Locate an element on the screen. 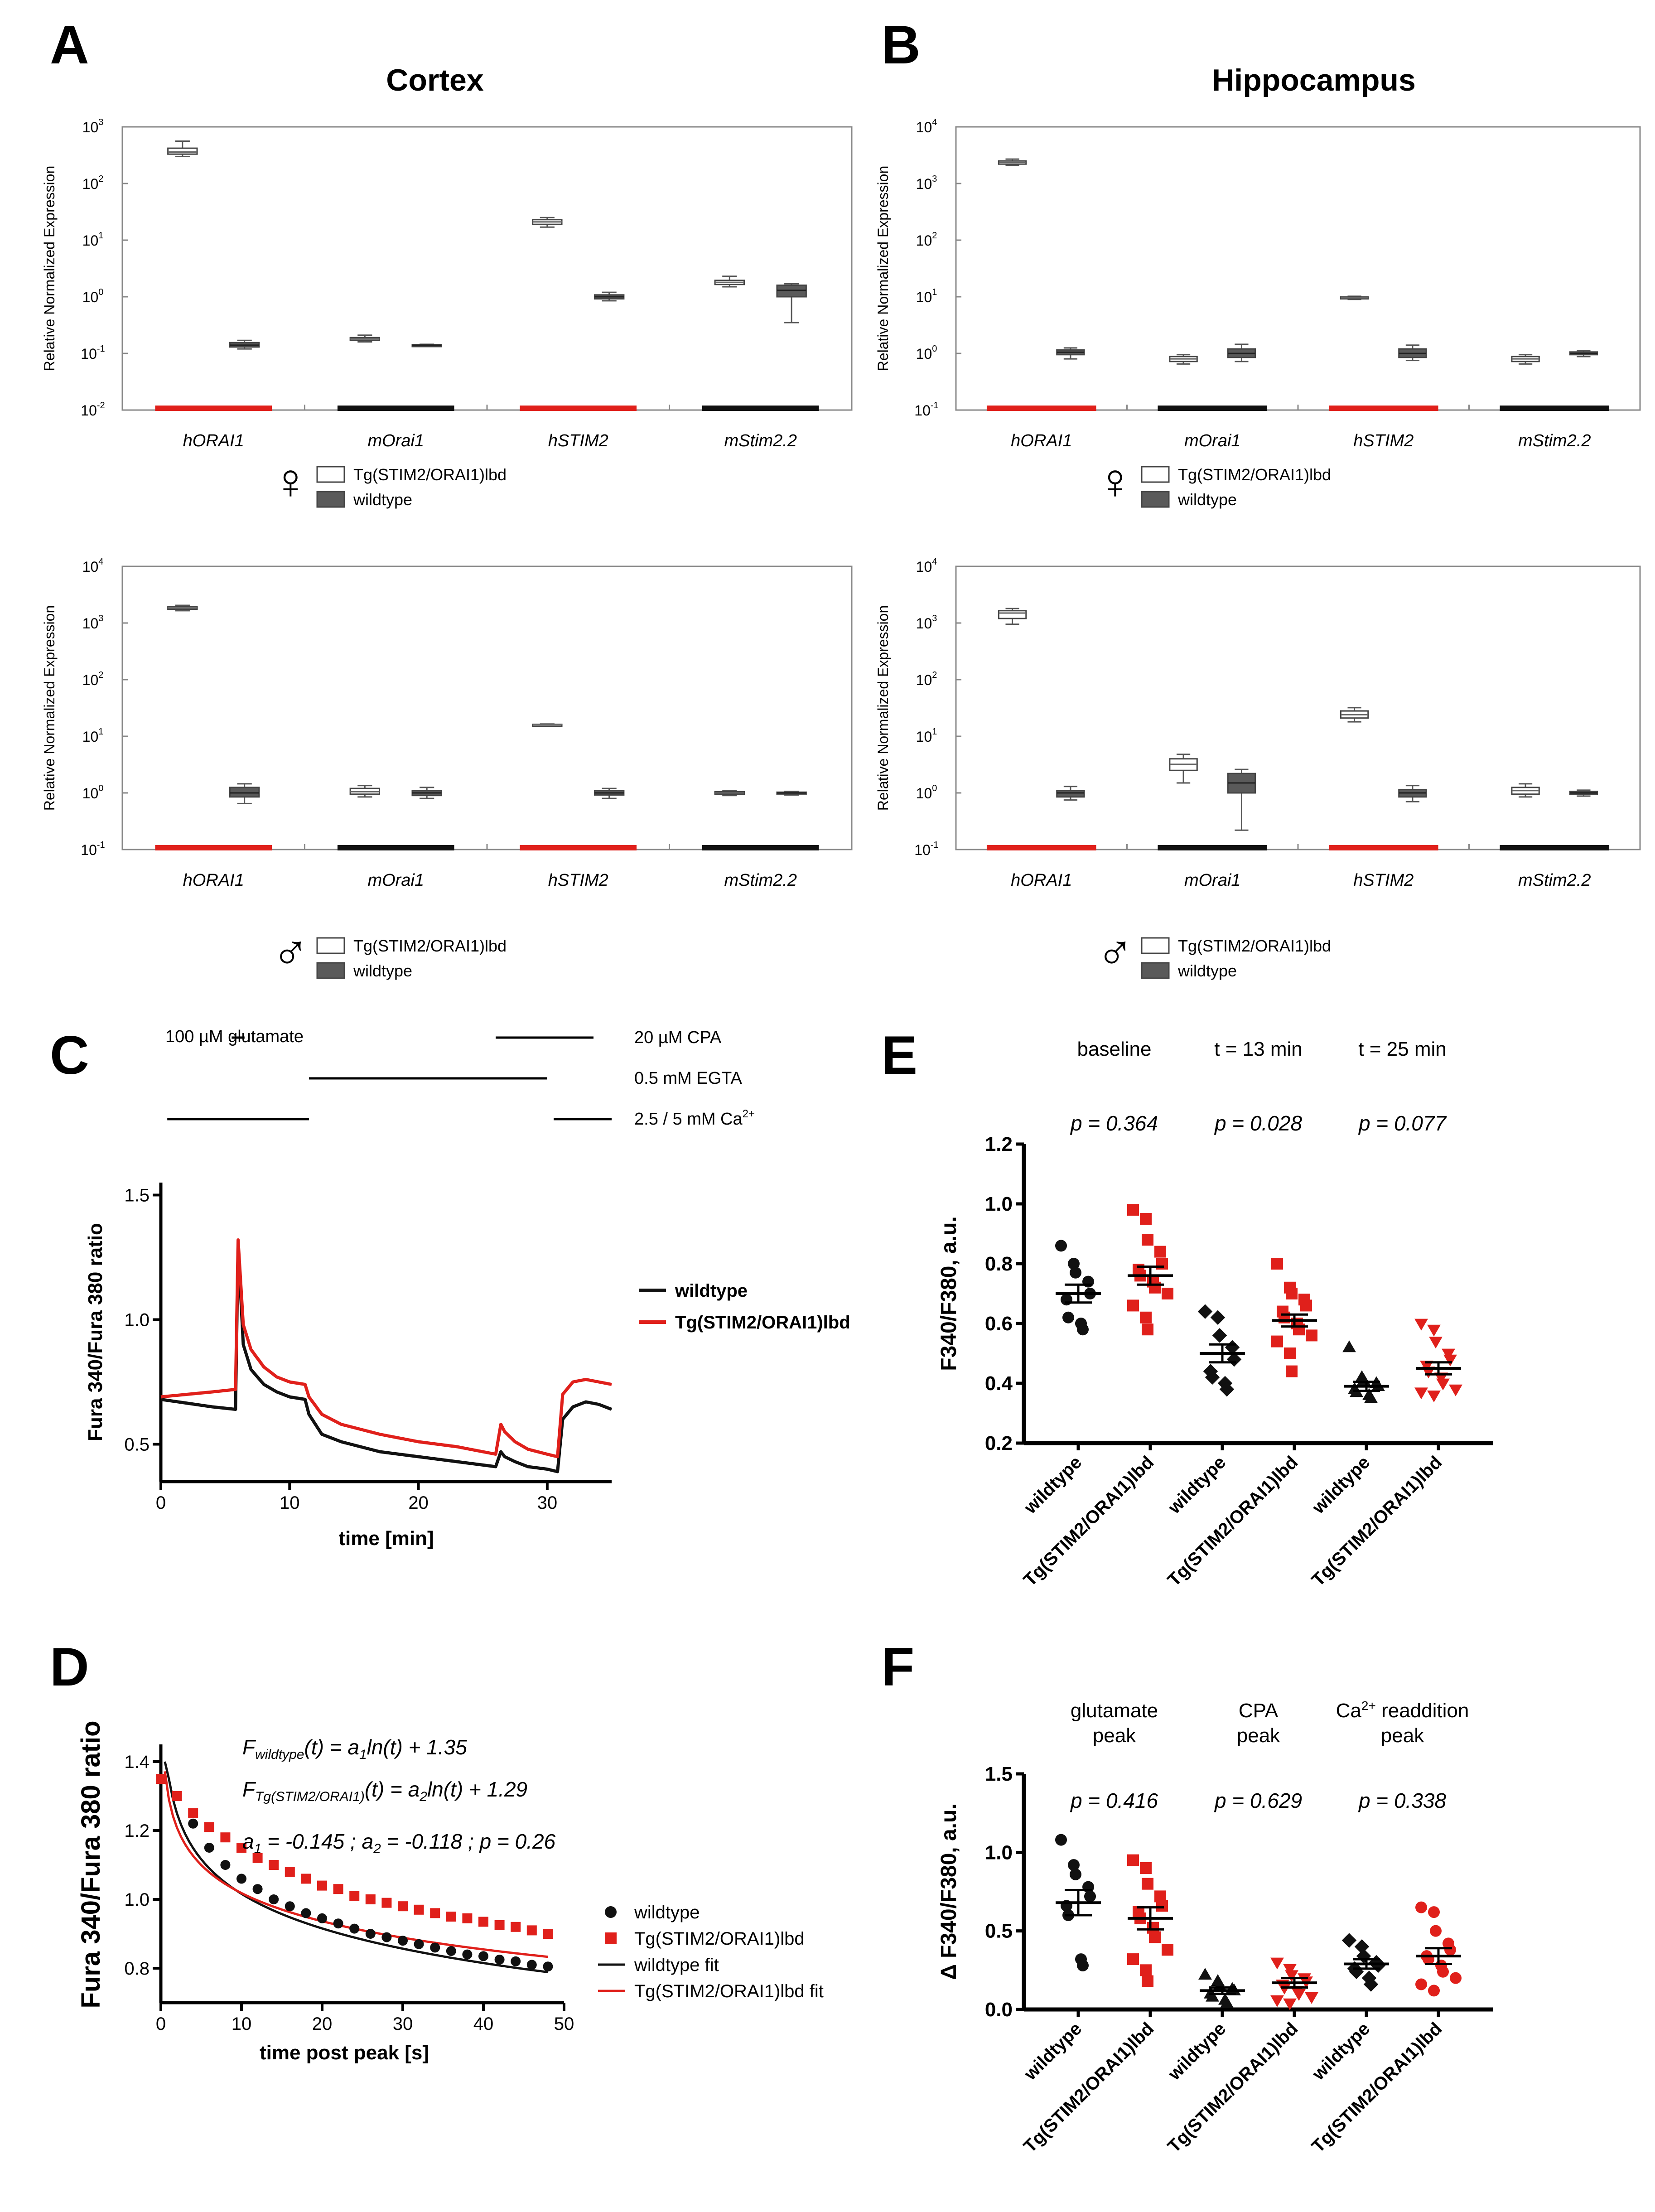 This screenshot has width=1655, height=2212. legend-label-wildtype: wildtype is located at coordinates (667, 1912).